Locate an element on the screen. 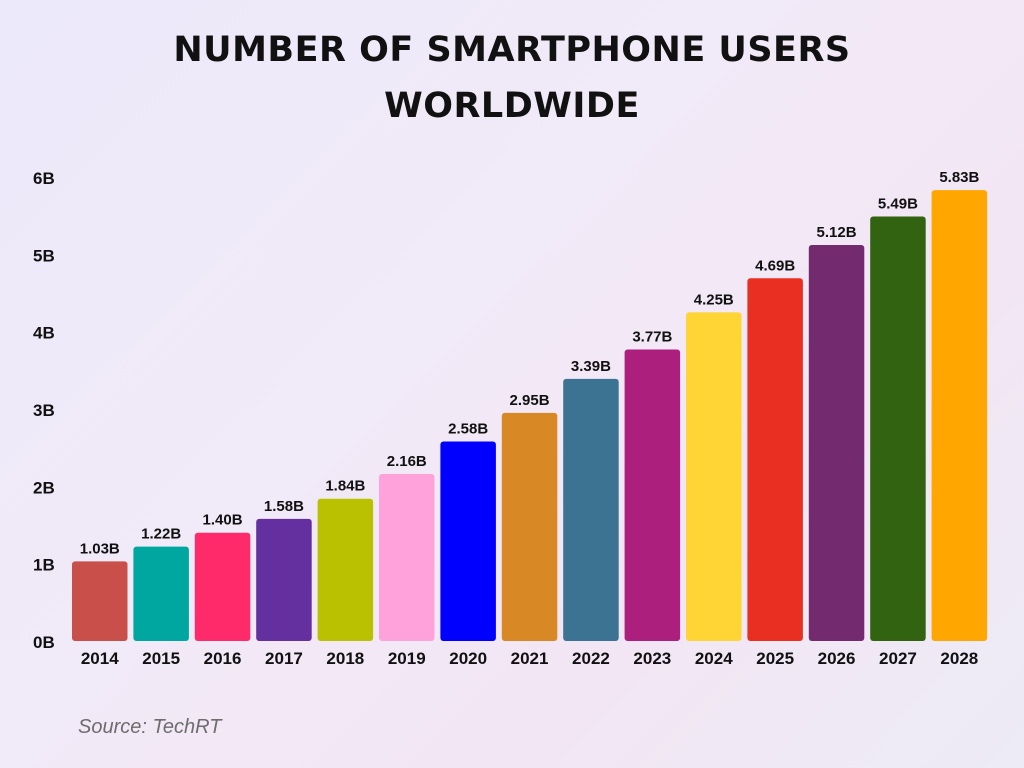 The height and width of the screenshot is (768, 1024). x-tick-label: 2025 is located at coordinates (775, 658).